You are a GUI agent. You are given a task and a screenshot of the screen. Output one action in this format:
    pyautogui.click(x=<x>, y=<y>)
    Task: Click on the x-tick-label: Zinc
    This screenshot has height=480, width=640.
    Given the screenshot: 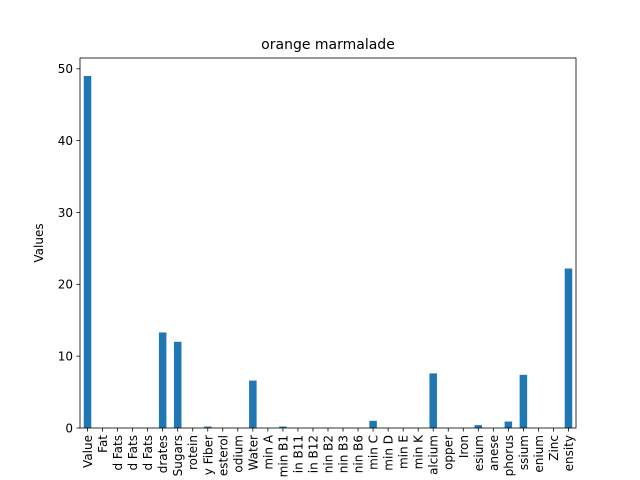 What is the action you would take?
    pyautogui.click(x=554, y=448)
    